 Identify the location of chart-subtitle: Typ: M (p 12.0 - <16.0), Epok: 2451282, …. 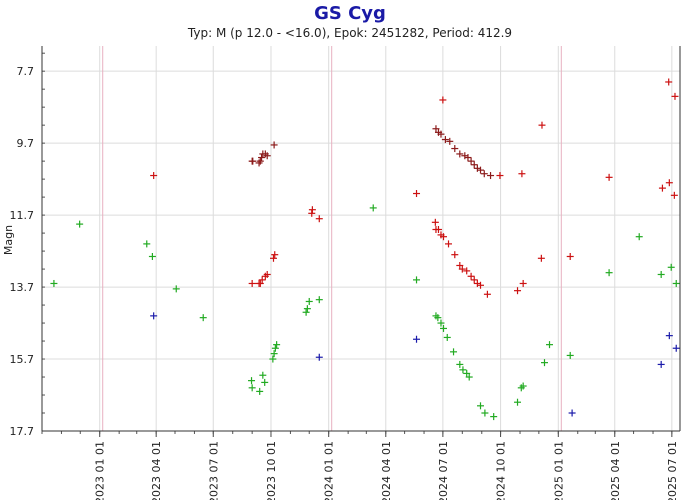
(349, 33).